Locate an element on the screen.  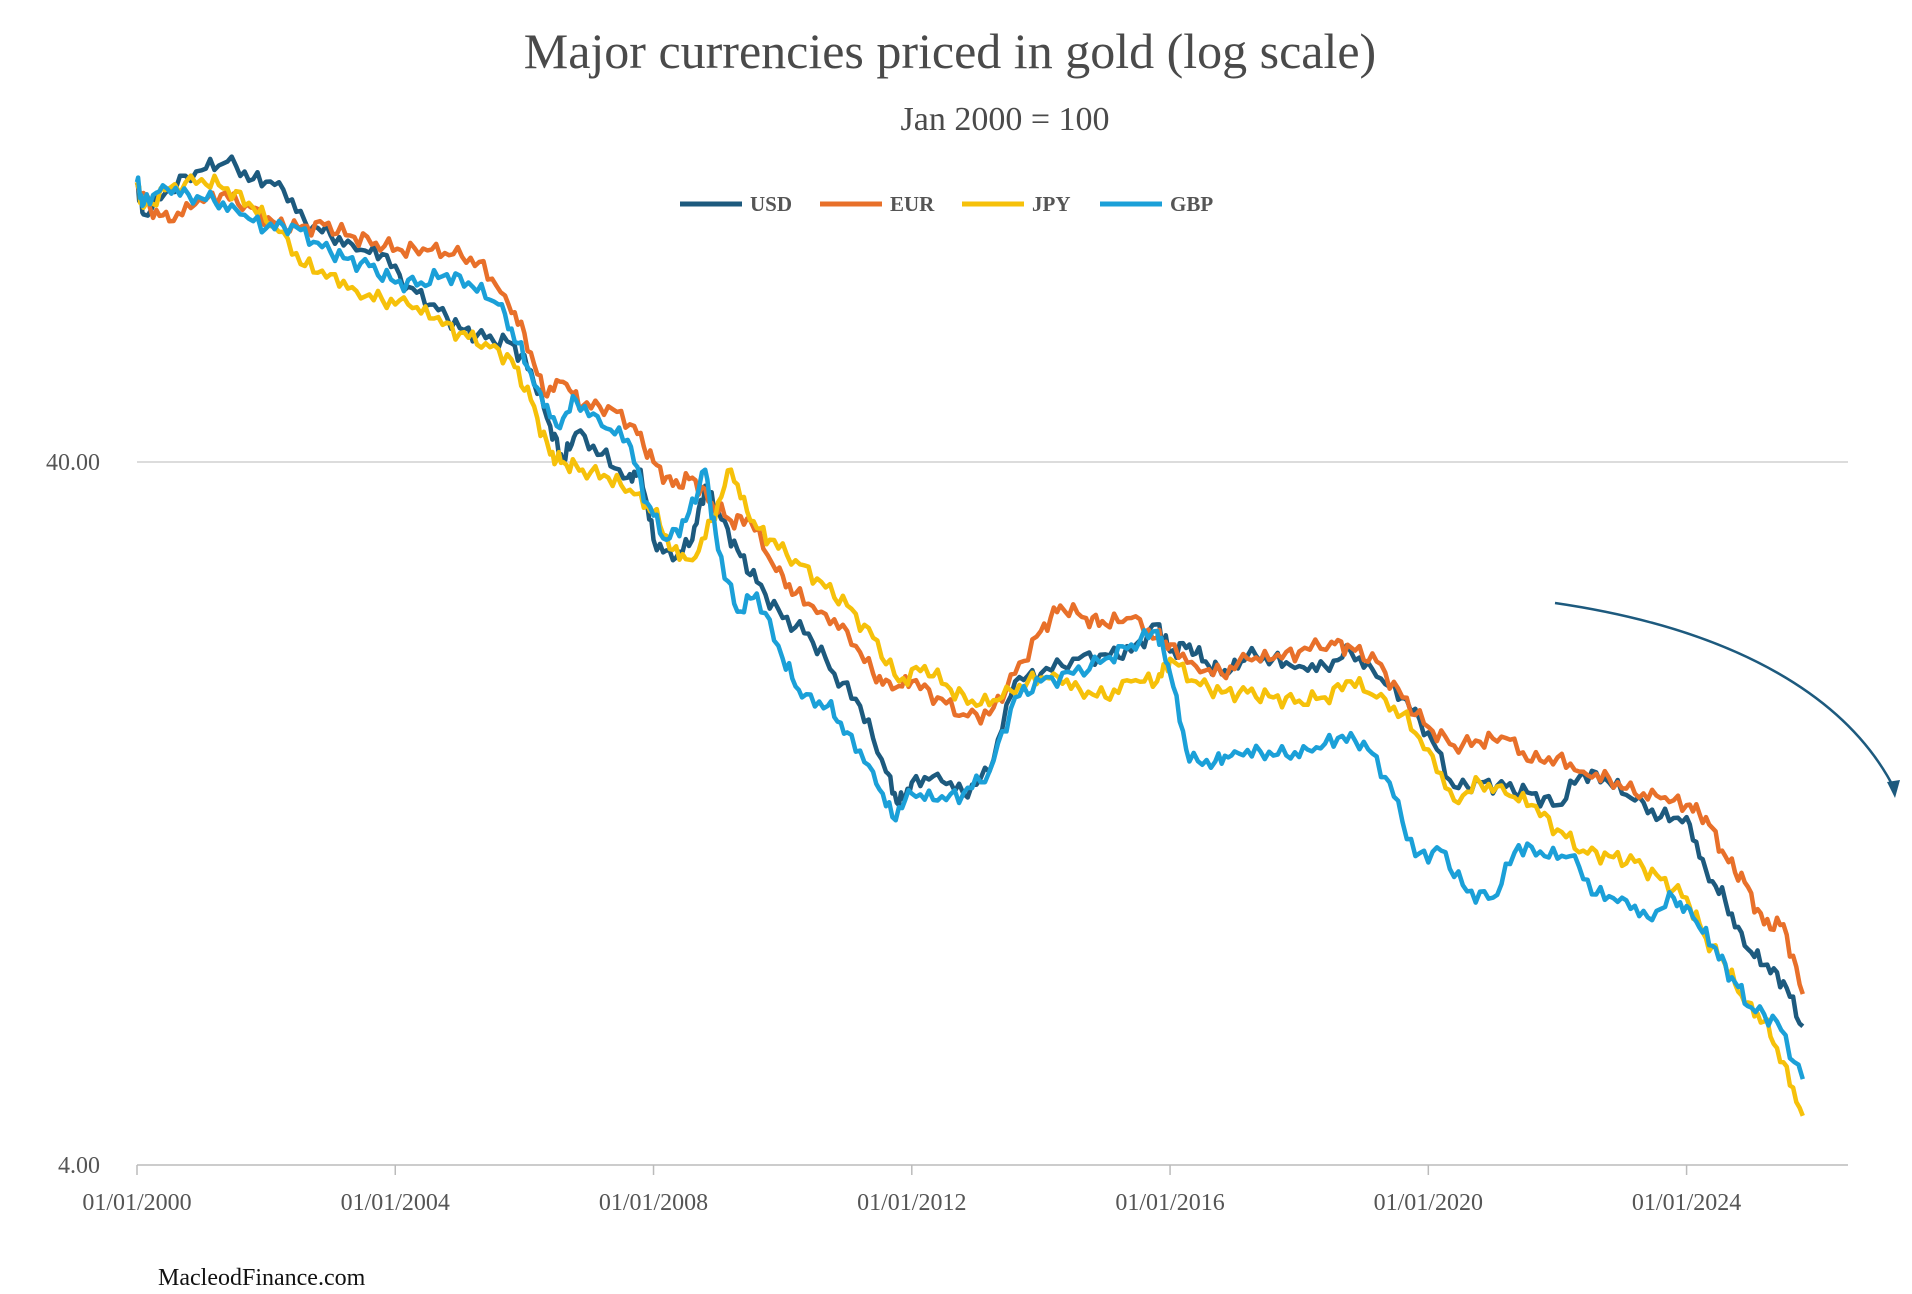
x-tick-label: 01/01/2024 is located at coordinates (1686, 1203).